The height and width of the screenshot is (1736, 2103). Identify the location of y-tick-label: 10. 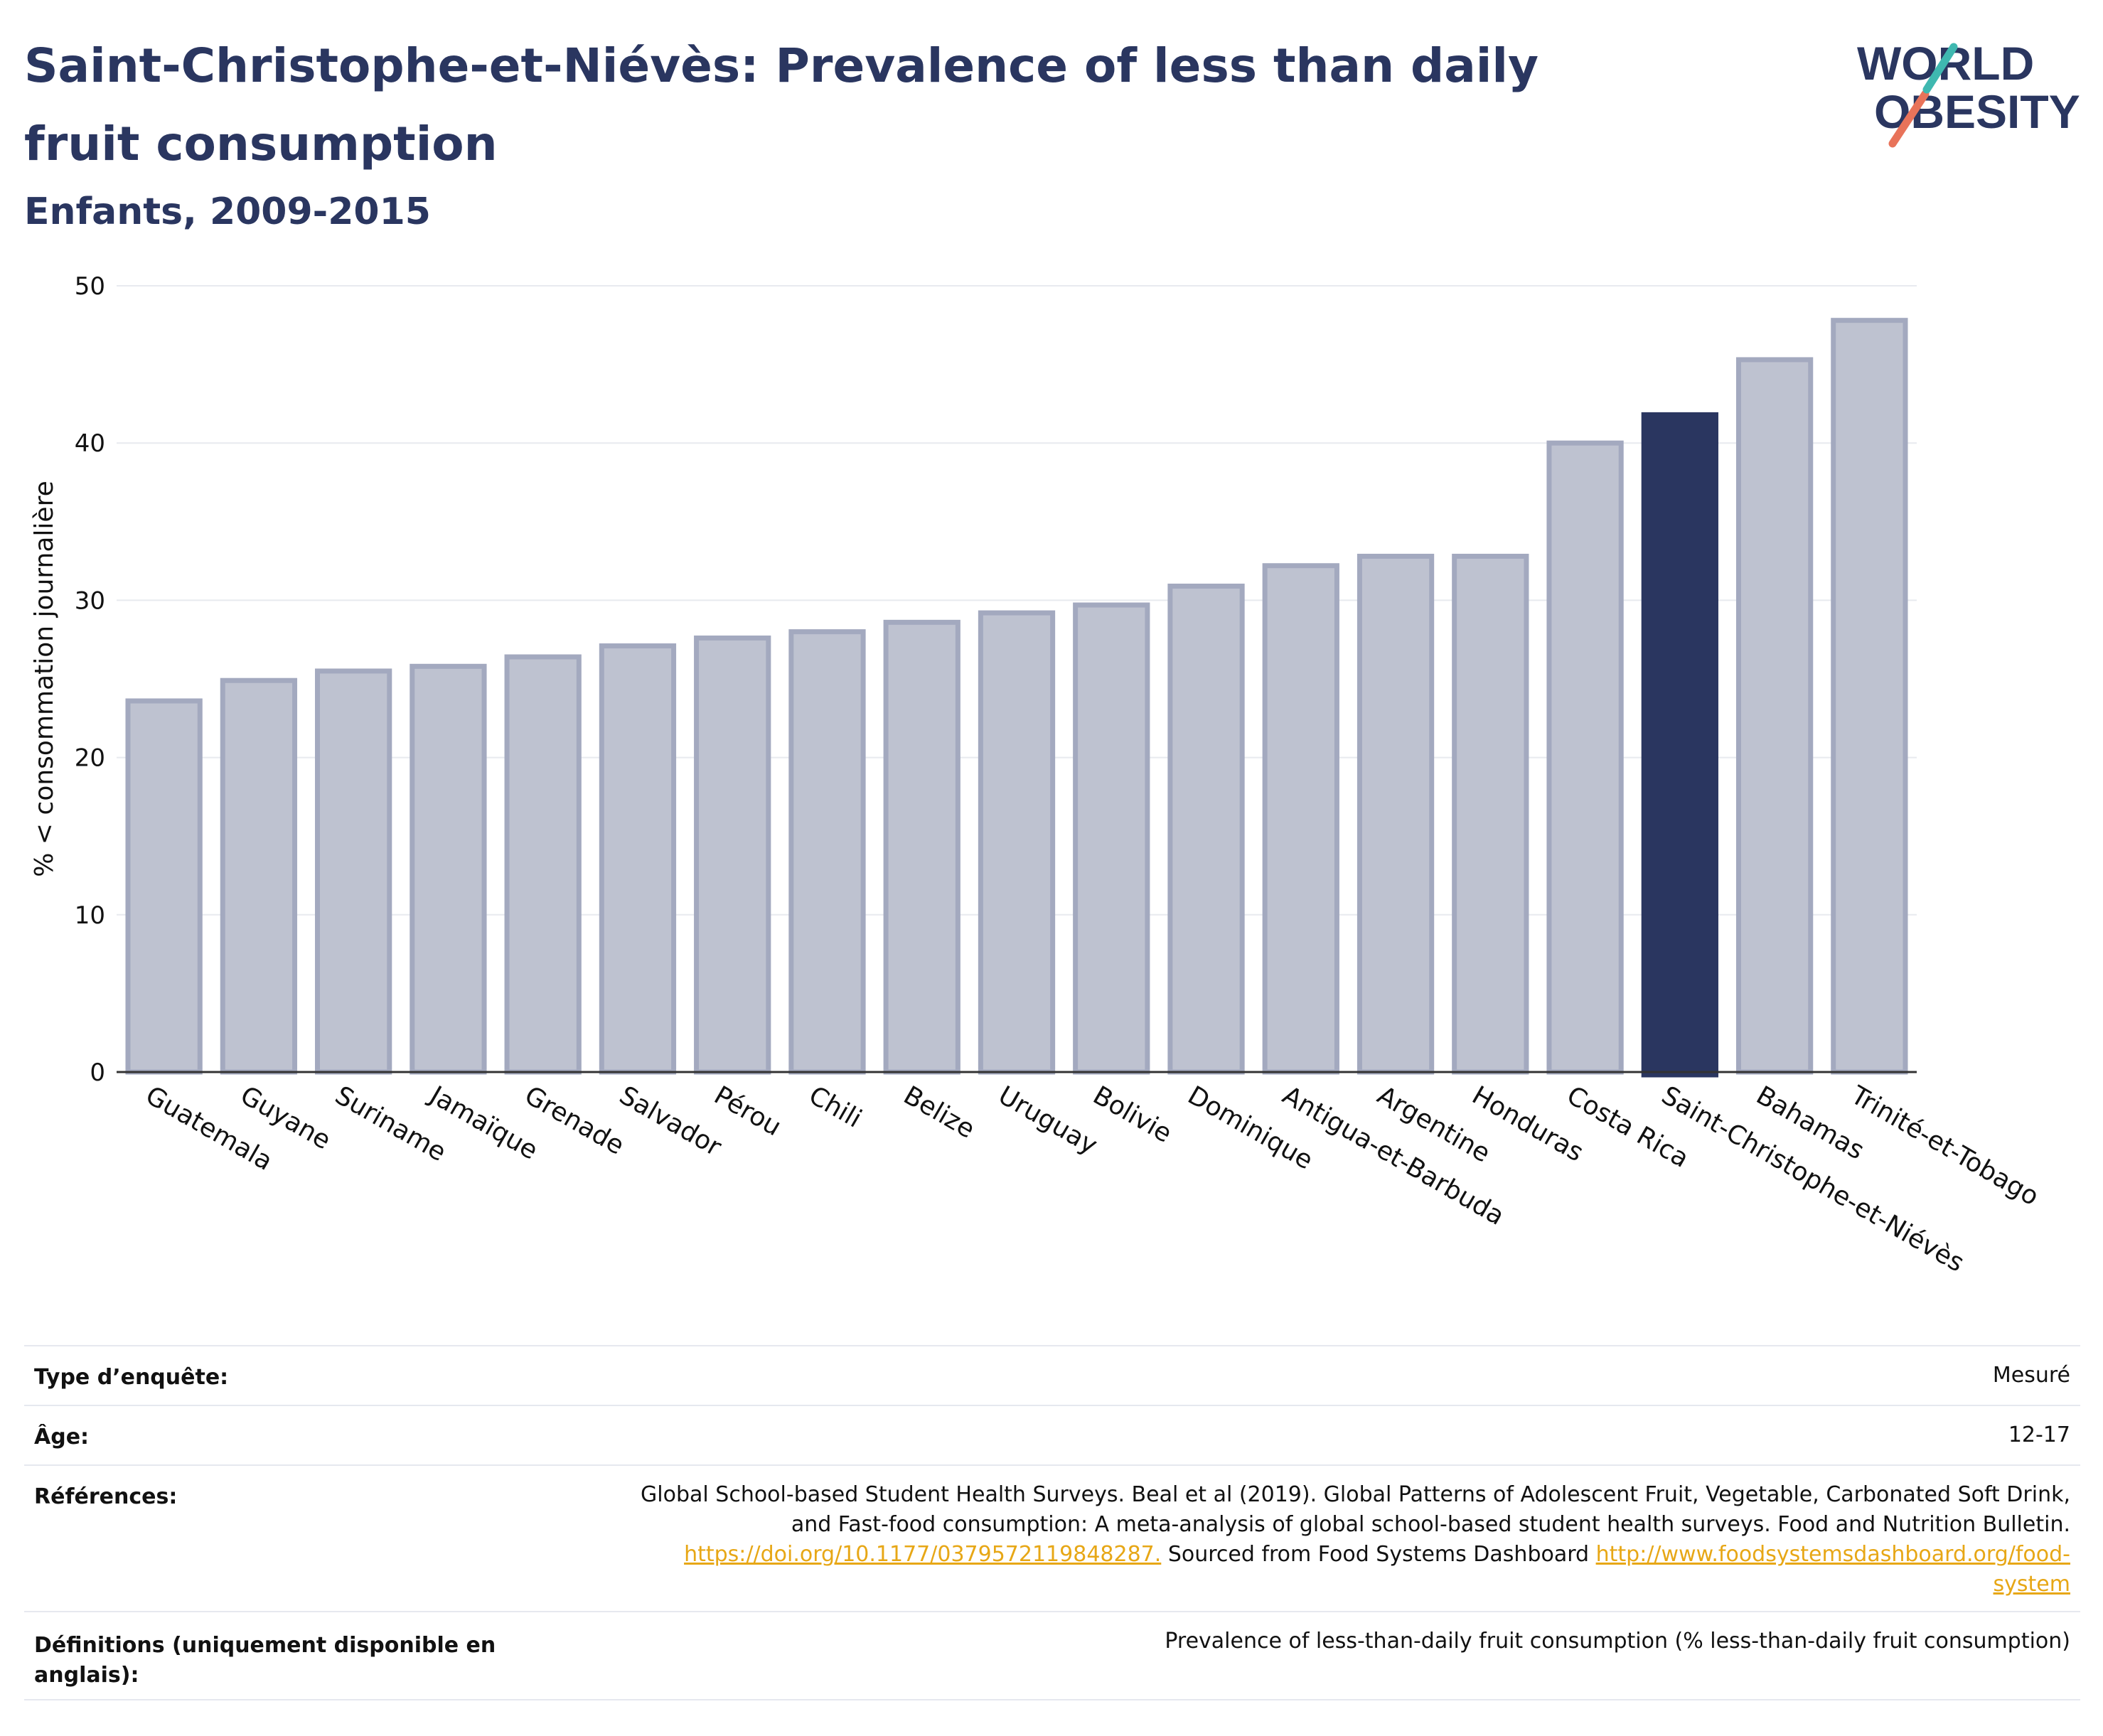
(90, 915).